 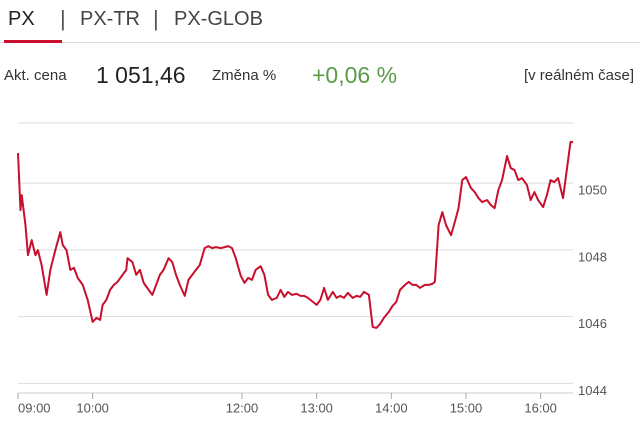 I want to click on change: +0,06 %, so click(x=355, y=75).